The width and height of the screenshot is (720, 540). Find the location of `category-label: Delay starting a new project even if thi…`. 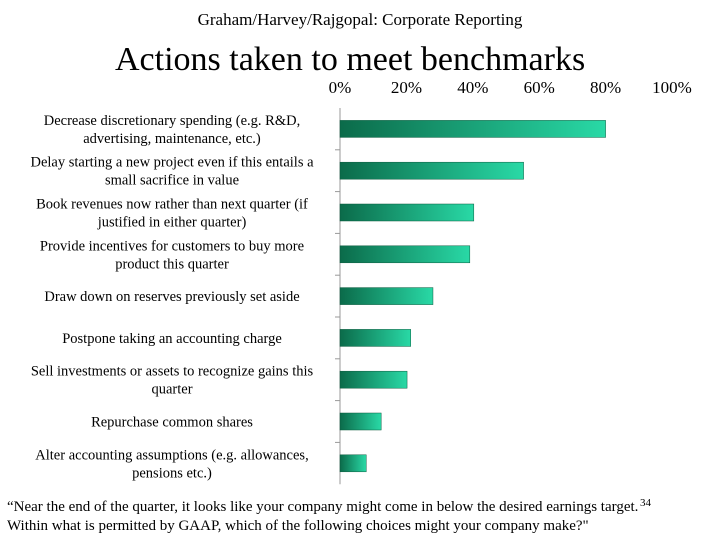

category-label: Delay starting a new project even if thi… is located at coordinates (172, 172).